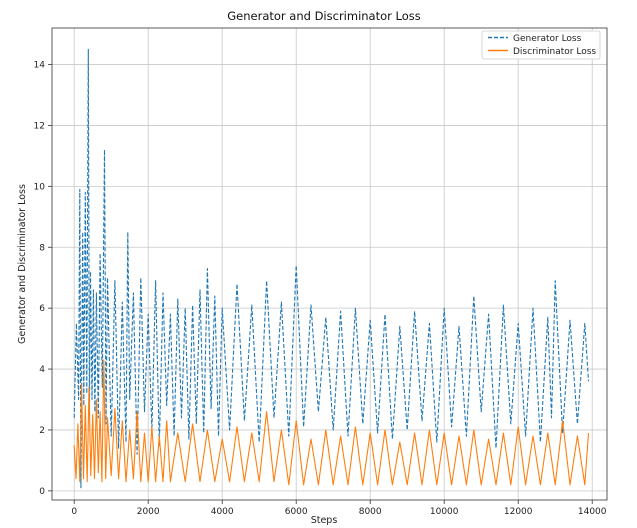 The width and height of the screenshot is (637, 528). I want to click on legend-label-discriminator: Discriminator Loss, so click(554, 52).